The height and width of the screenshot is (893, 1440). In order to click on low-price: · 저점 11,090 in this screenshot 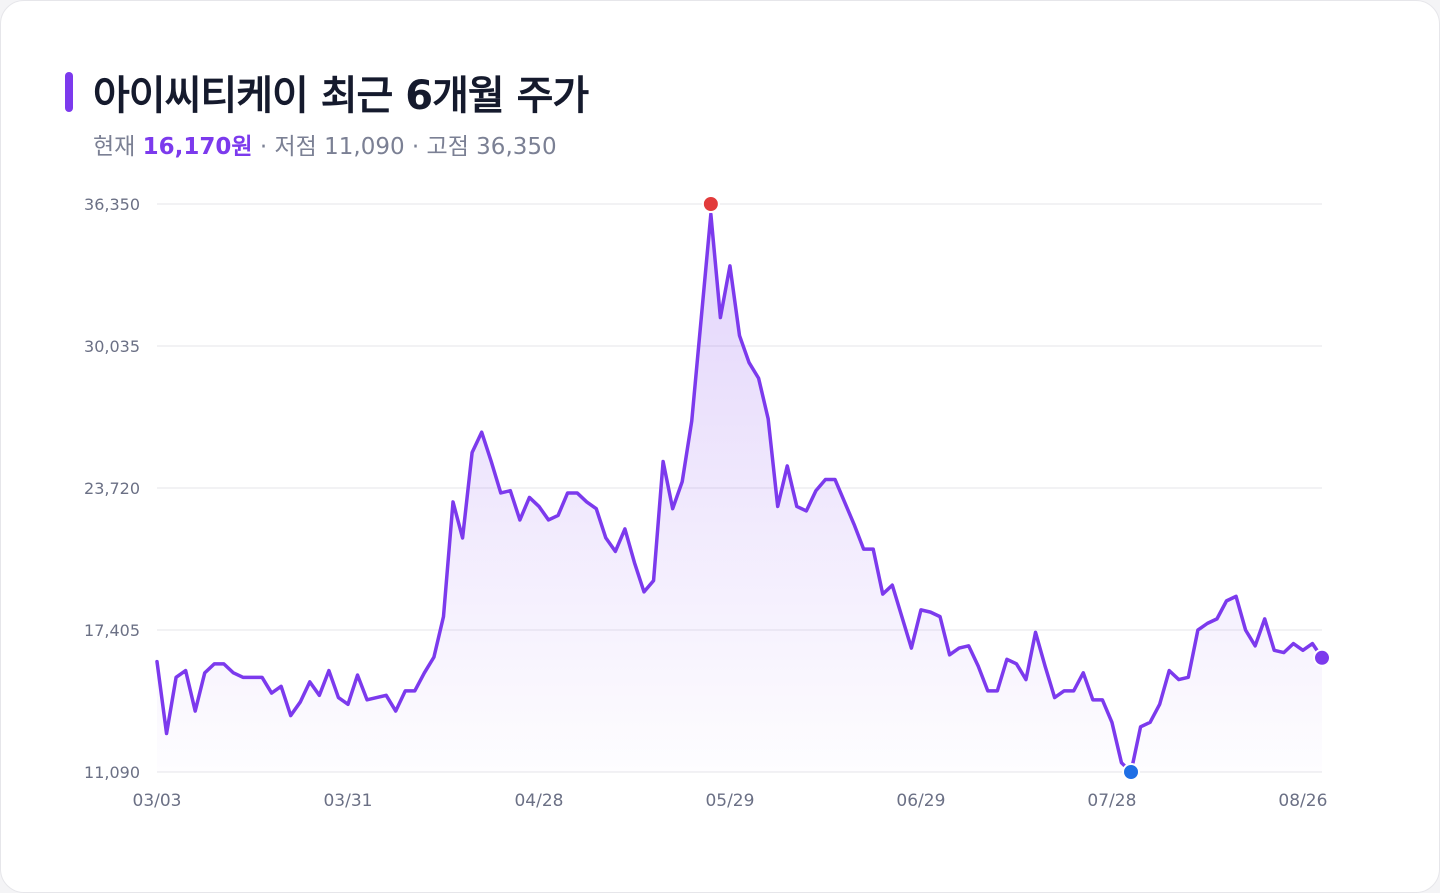, I will do `click(332, 147)`.